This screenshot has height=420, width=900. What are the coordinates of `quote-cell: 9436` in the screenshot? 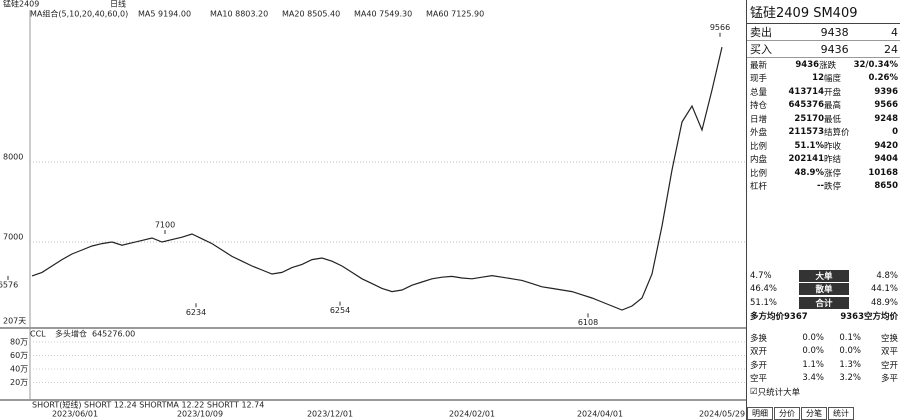 It's located at (834, 49).